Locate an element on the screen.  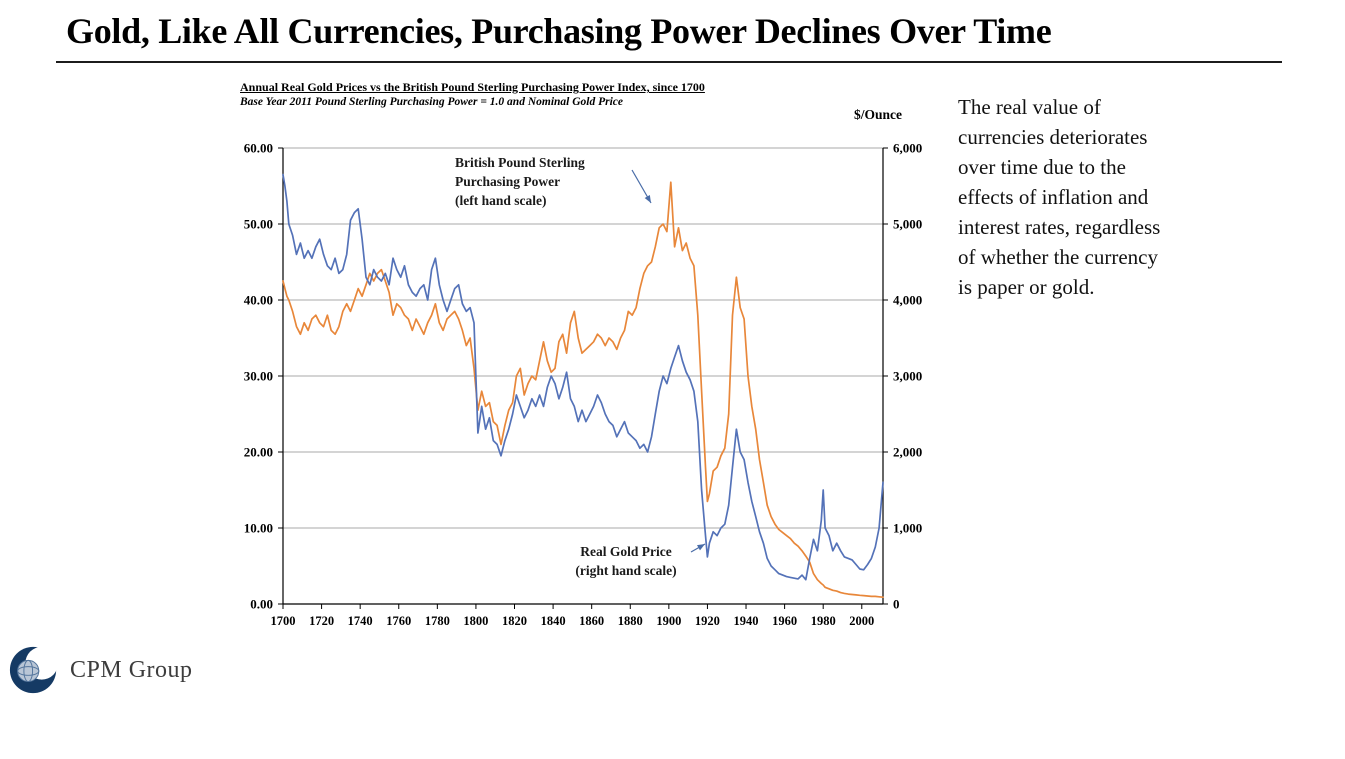
svg-text: 1860 is located at coordinates (591, 621).